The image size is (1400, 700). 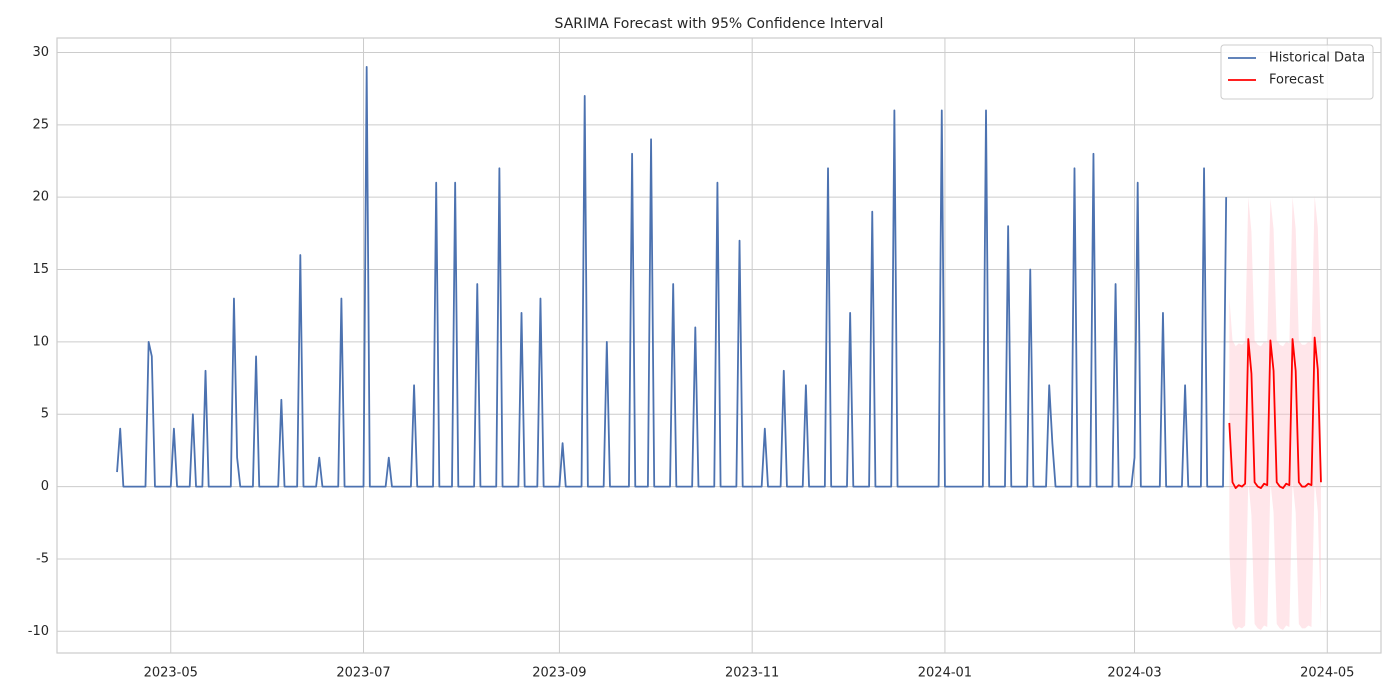 What do you see at coordinates (559, 673) in the screenshot?
I see `x-tick-label: 2023-09` at bounding box center [559, 673].